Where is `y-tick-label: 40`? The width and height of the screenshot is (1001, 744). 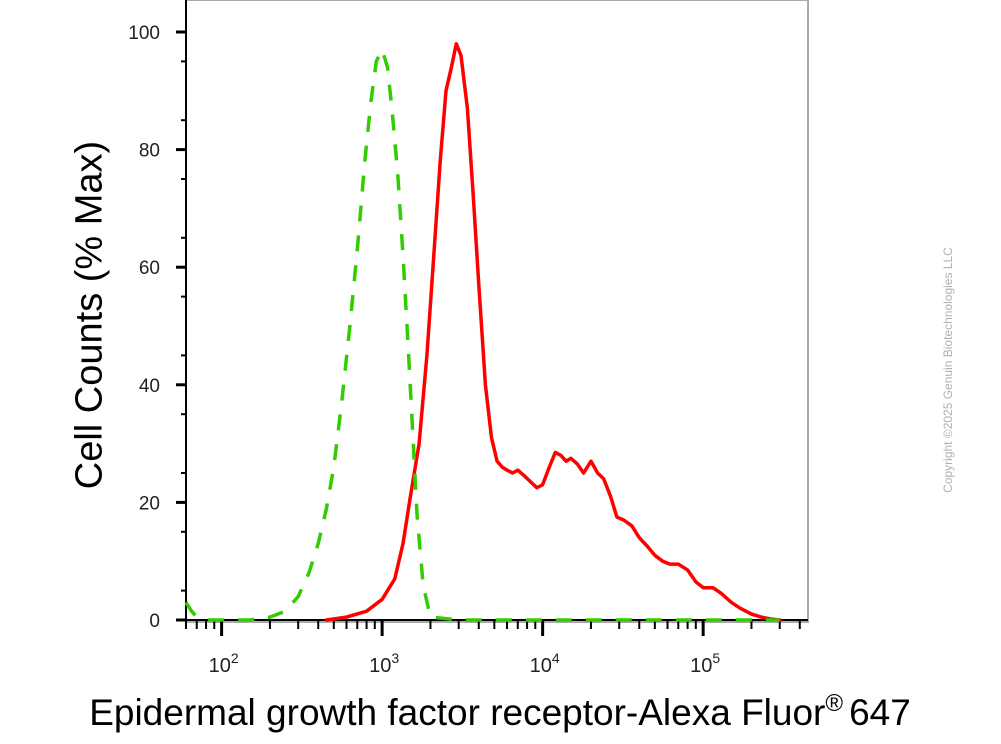 y-tick-label: 40 is located at coordinates (149, 386).